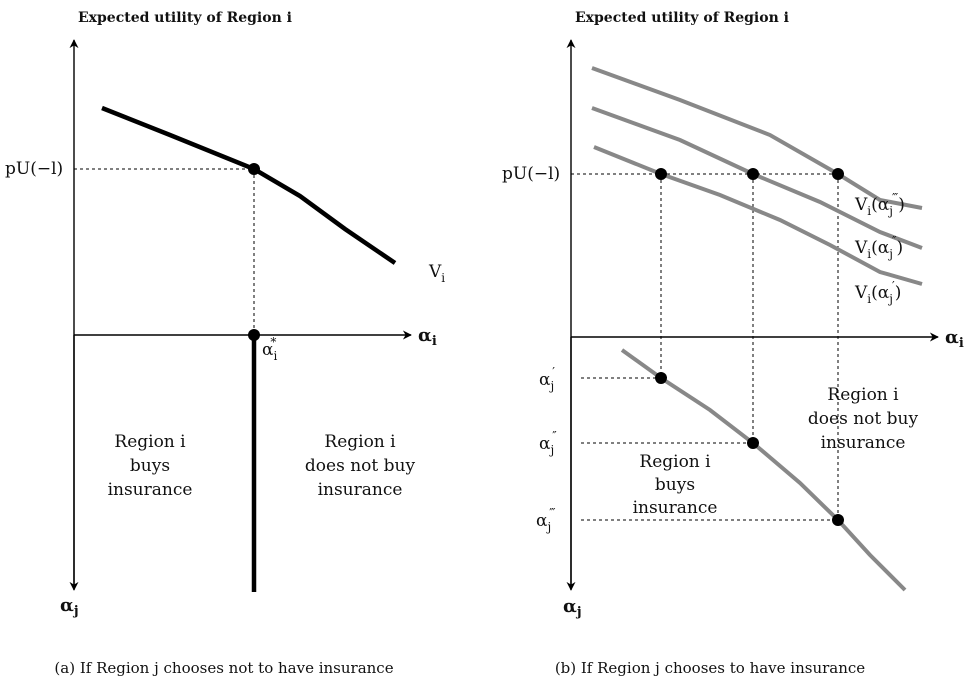 The width and height of the screenshot is (979, 679). Describe the element at coordinates (763, 470) in the screenshot. I see `panel-b-boundary-curve` at that location.